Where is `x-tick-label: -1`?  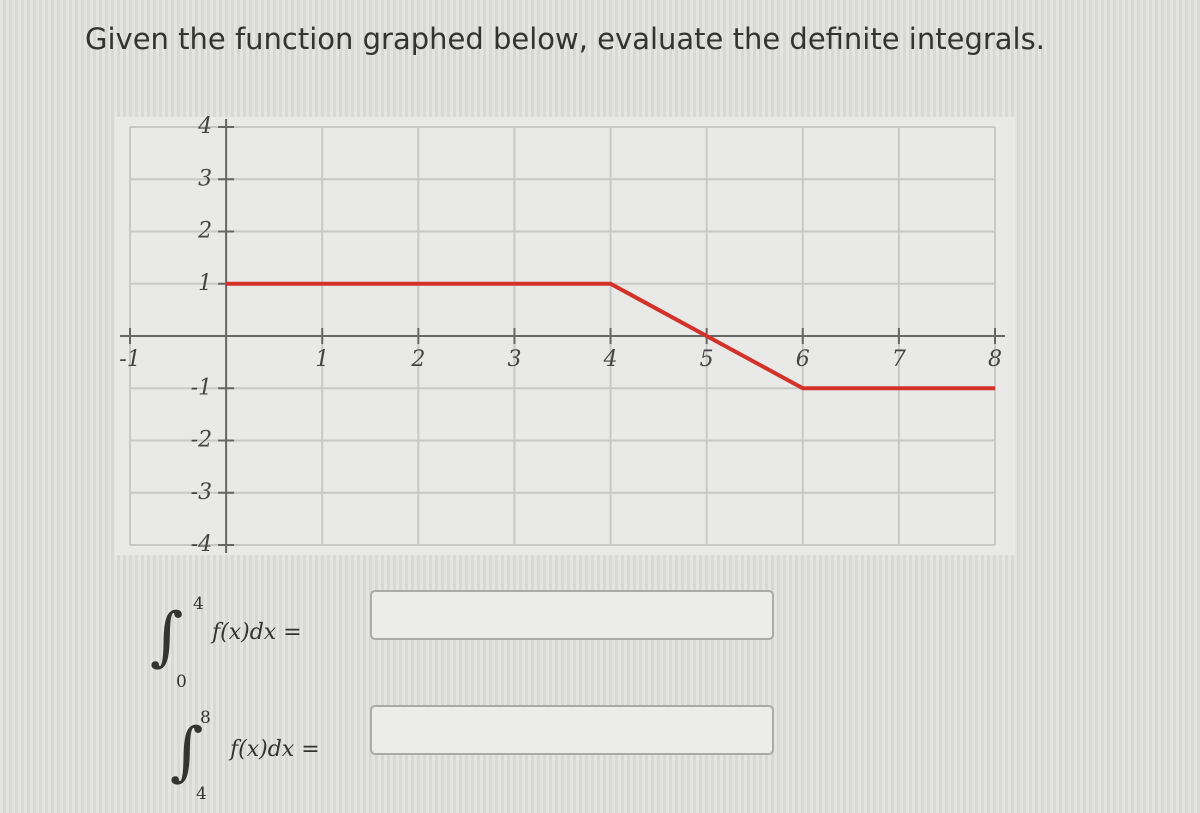 x-tick-label: -1 is located at coordinates (129, 359).